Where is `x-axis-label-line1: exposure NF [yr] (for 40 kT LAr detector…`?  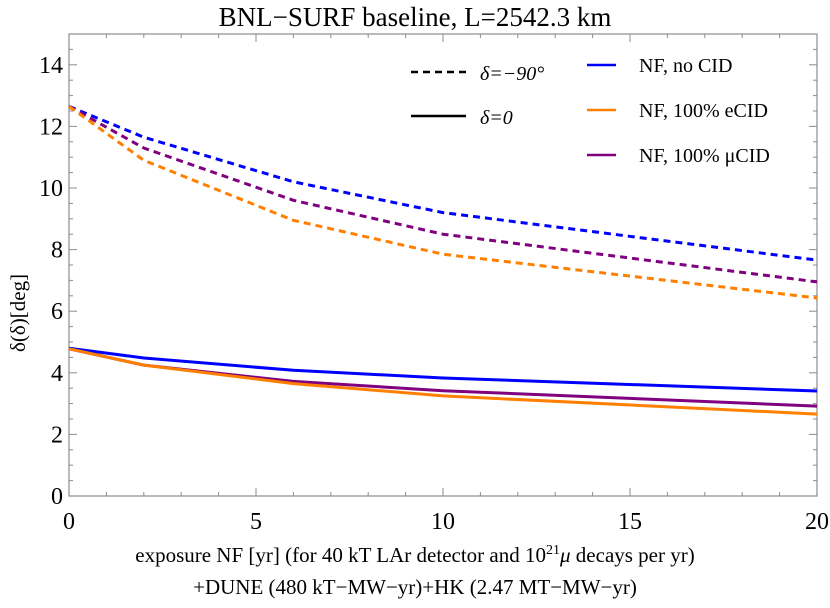
x-axis-label-line1: exposure NF [yr] (for 40 kT LAr detector… is located at coordinates (415, 555).